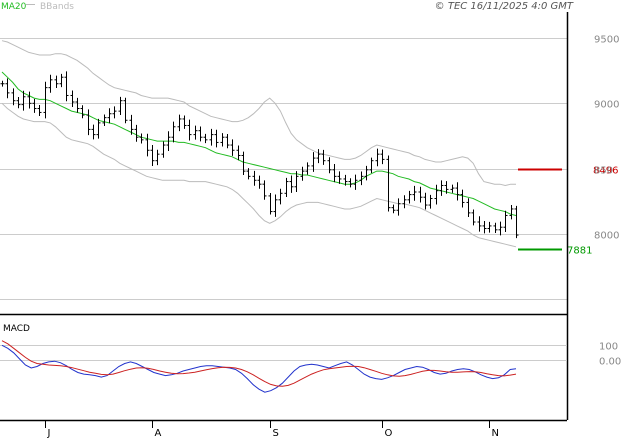 This screenshot has height=440, width=627. Describe the element at coordinates (610, 355) in the screenshot. I see `macd-axis-ticks: 100 0.00` at that location.